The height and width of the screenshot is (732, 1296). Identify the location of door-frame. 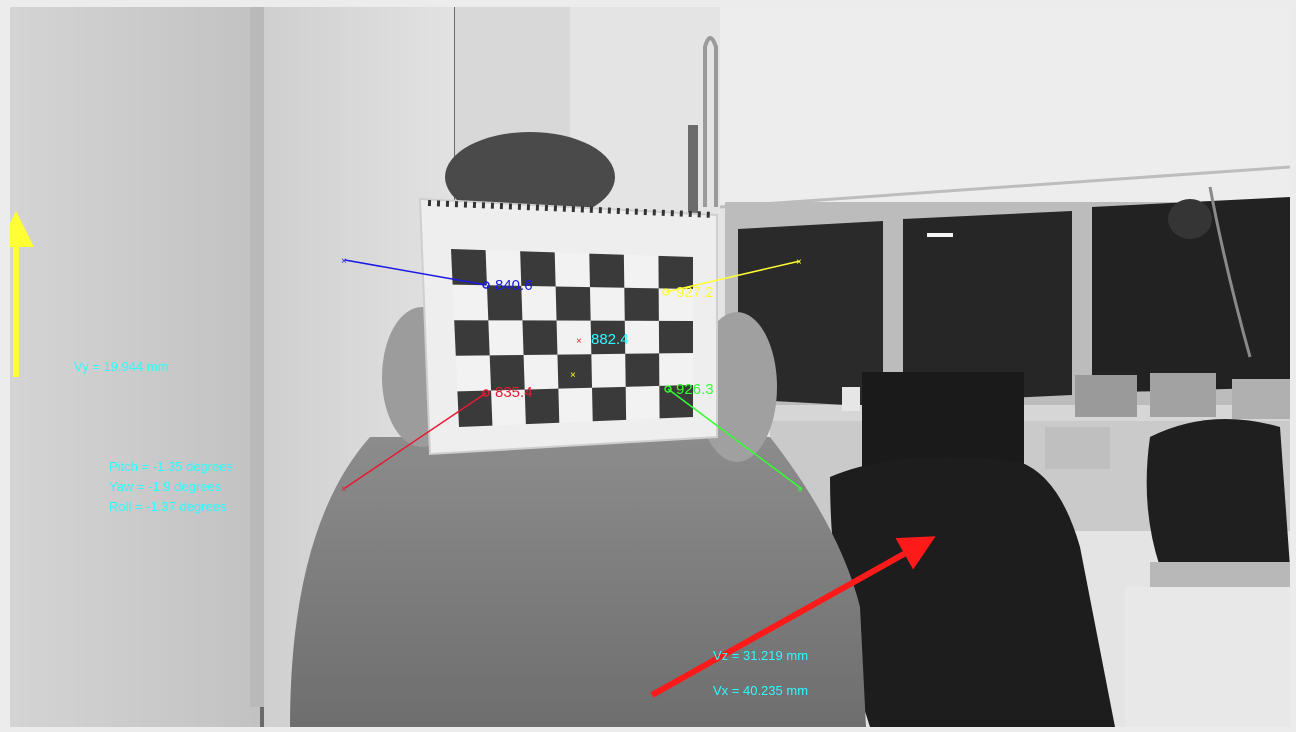
(257, 357).